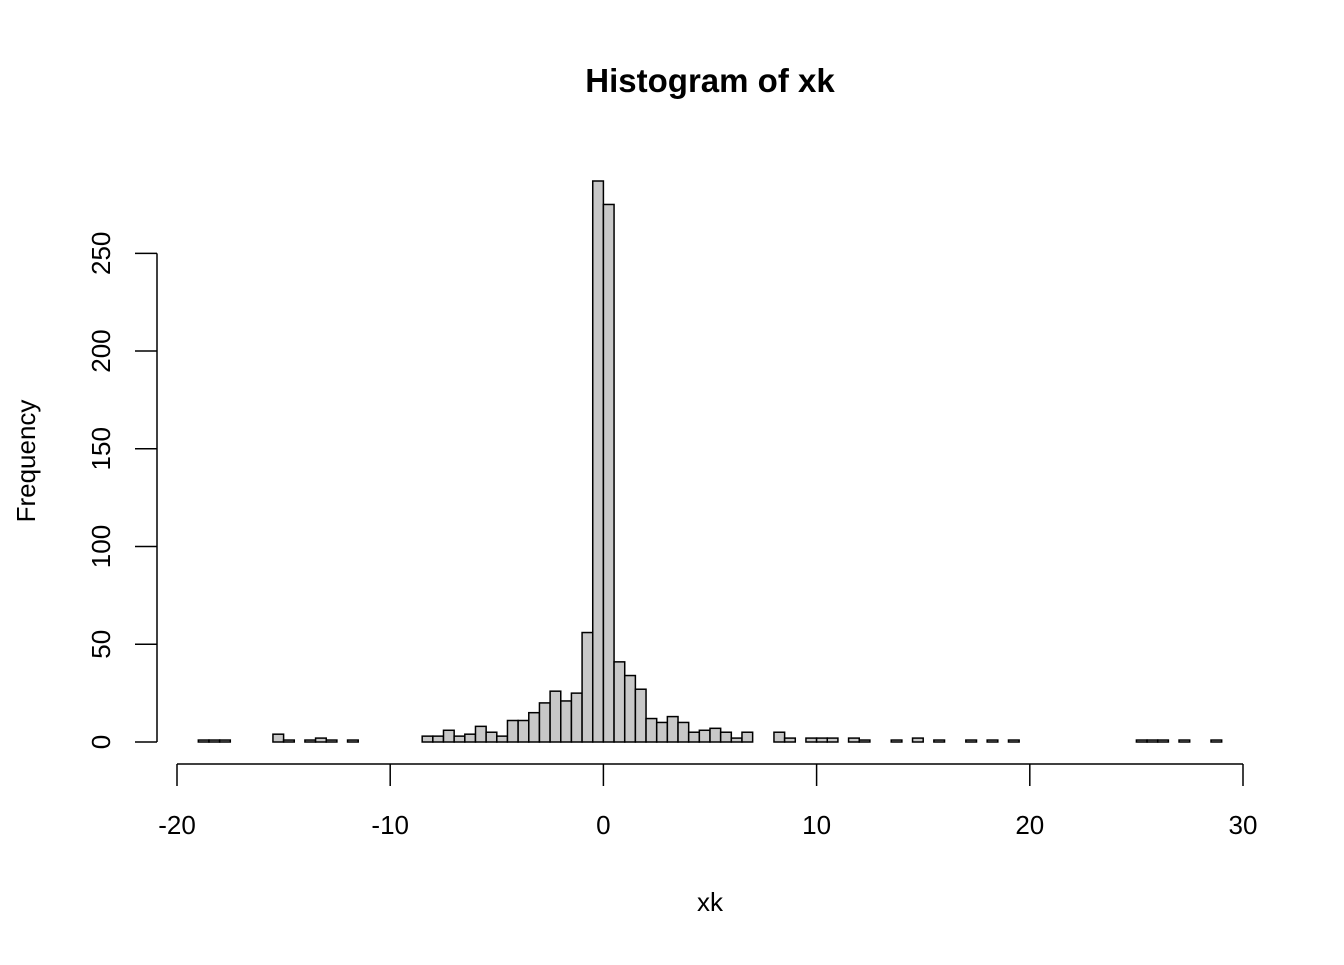  Describe the element at coordinates (1243, 825) in the screenshot. I see `x-tick-label: 30` at that location.